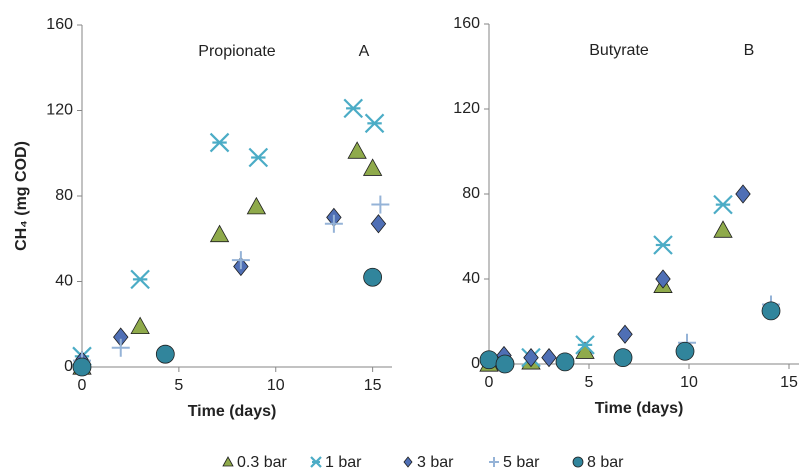  Describe the element at coordinates (521, 462) in the screenshot. I see `legend-label: 5 bar` at that location.